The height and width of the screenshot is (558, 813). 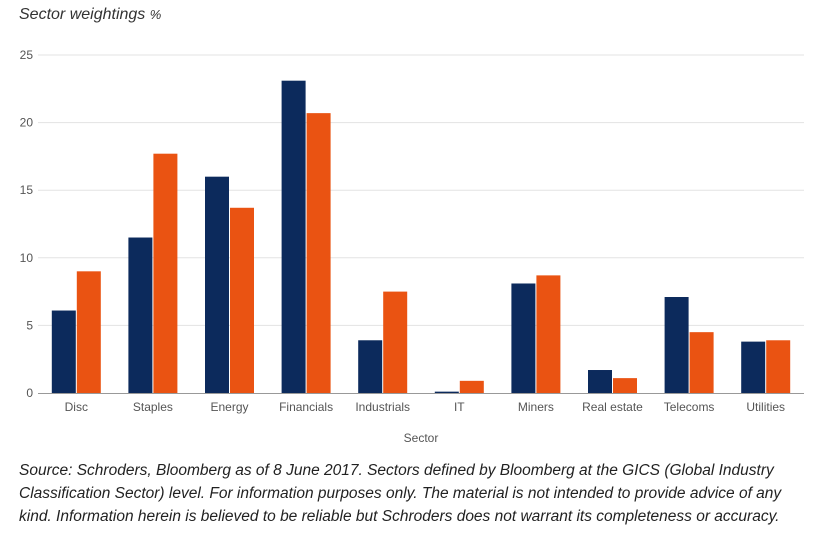 I want to click on chart-title-text: Sector weightings, so click(x=82, y=14).